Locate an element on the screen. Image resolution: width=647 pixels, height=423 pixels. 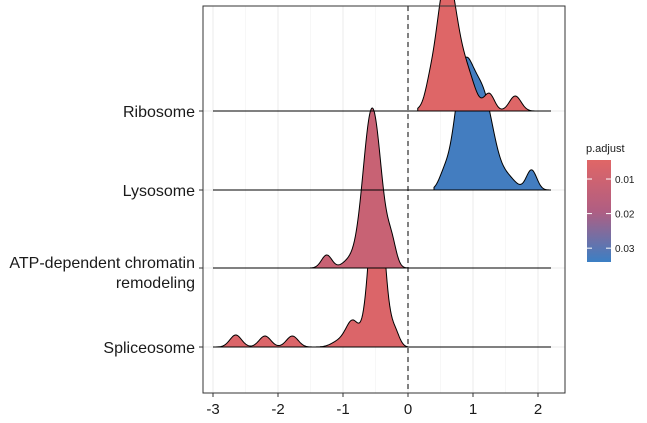
x-tick-label: 1 is located at coordinates (473, 409).